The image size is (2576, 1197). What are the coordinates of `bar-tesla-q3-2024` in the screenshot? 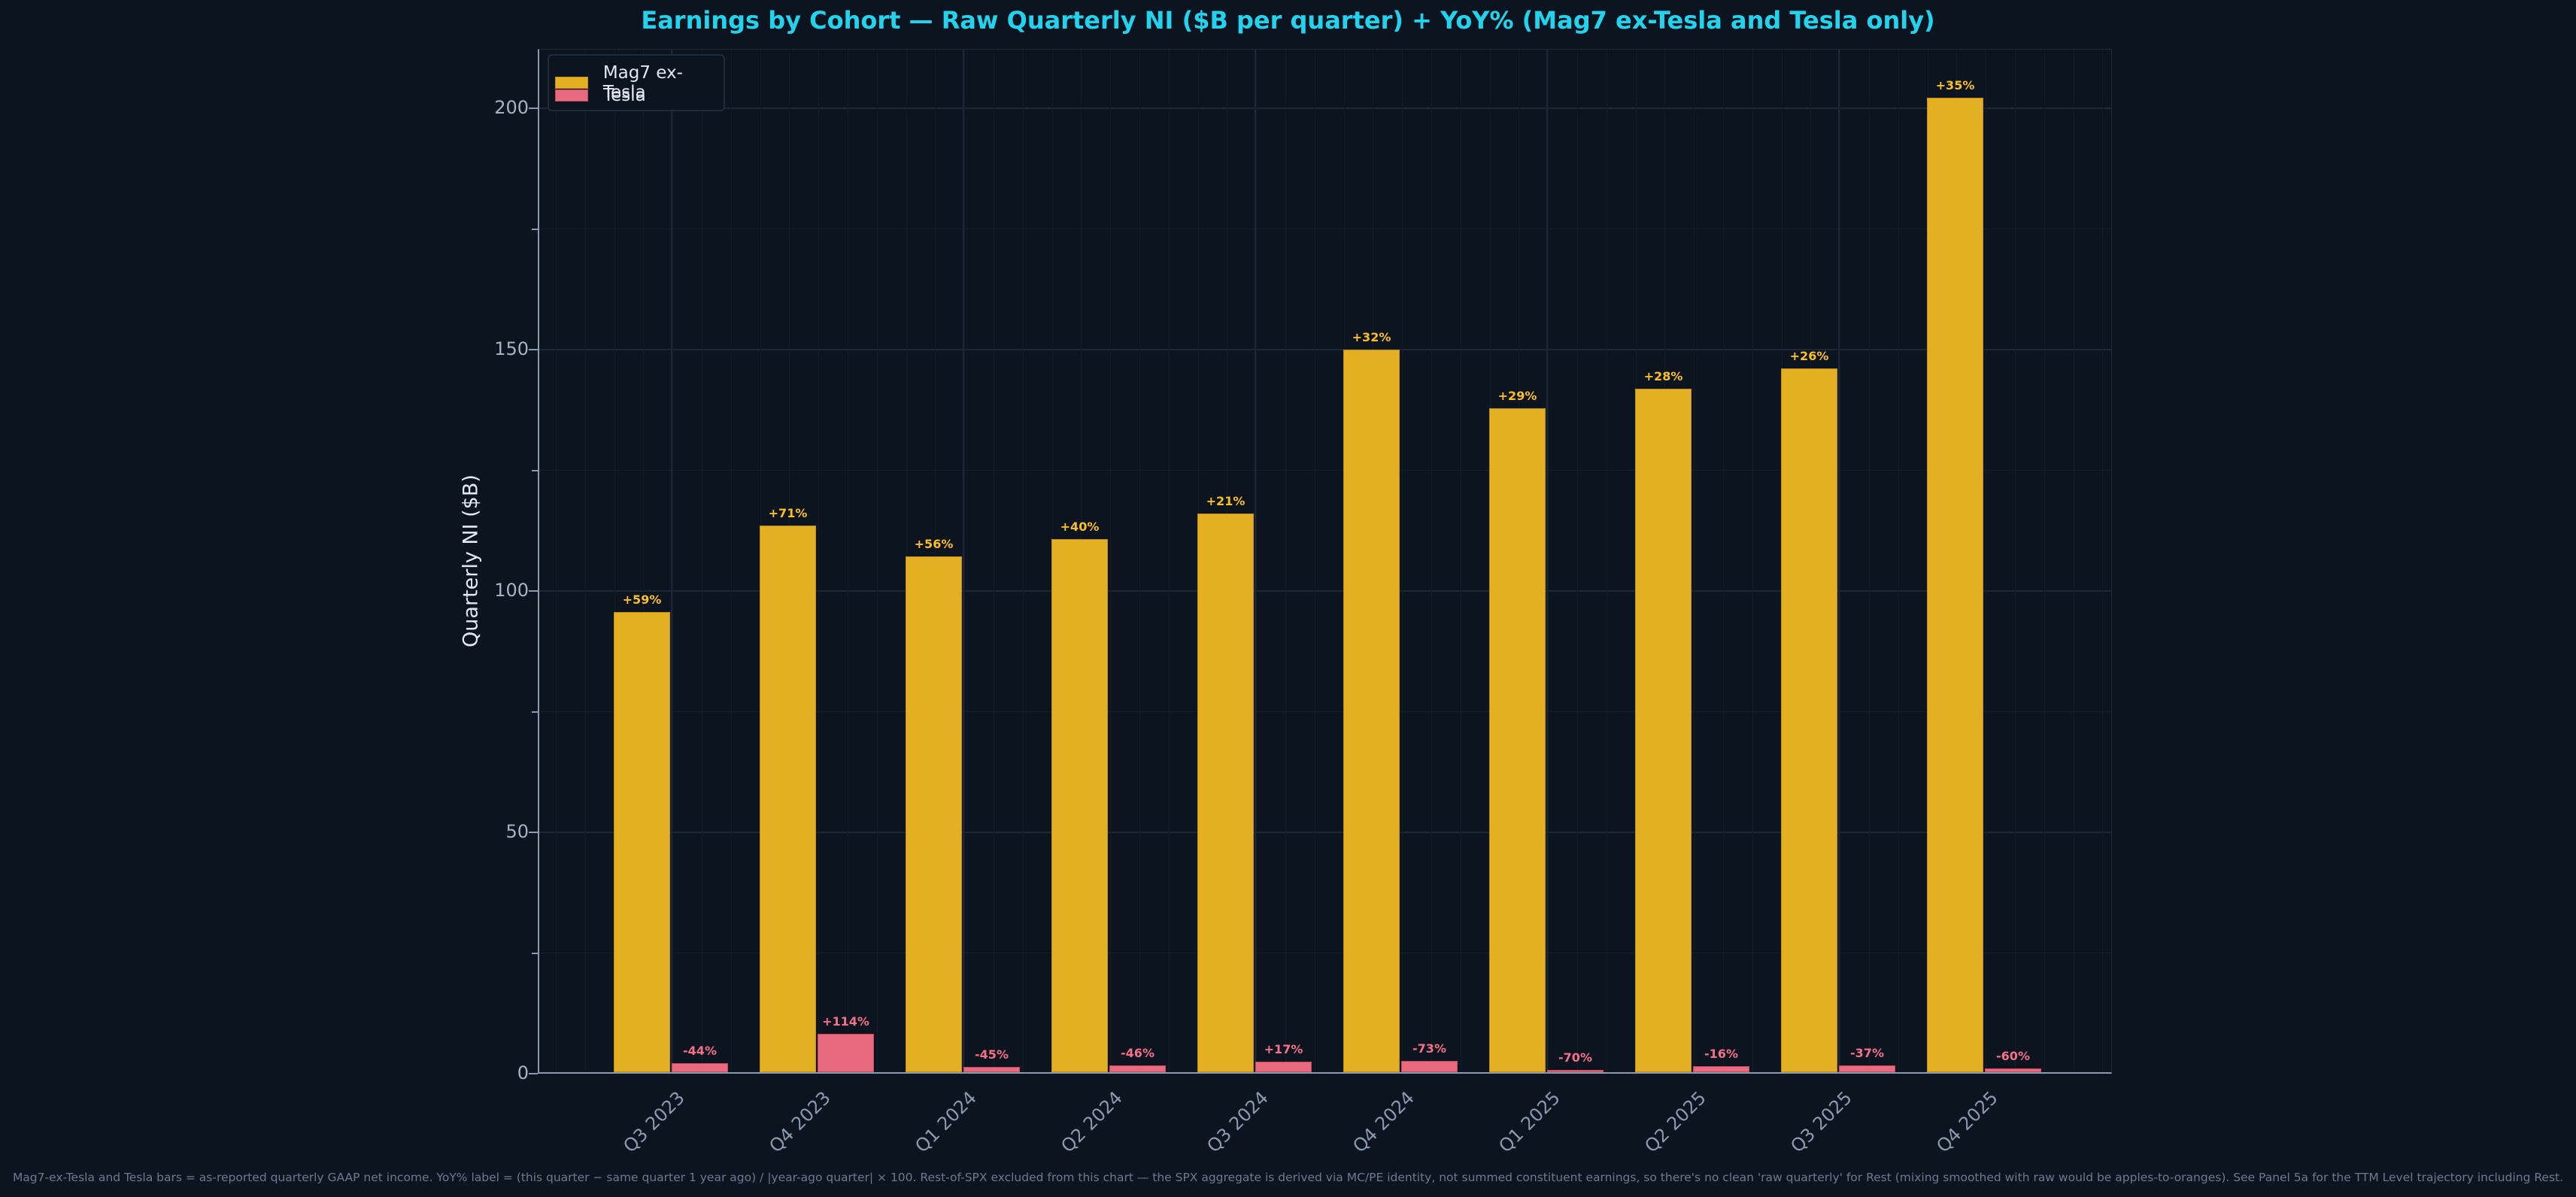 It's located at (1283, 1066).